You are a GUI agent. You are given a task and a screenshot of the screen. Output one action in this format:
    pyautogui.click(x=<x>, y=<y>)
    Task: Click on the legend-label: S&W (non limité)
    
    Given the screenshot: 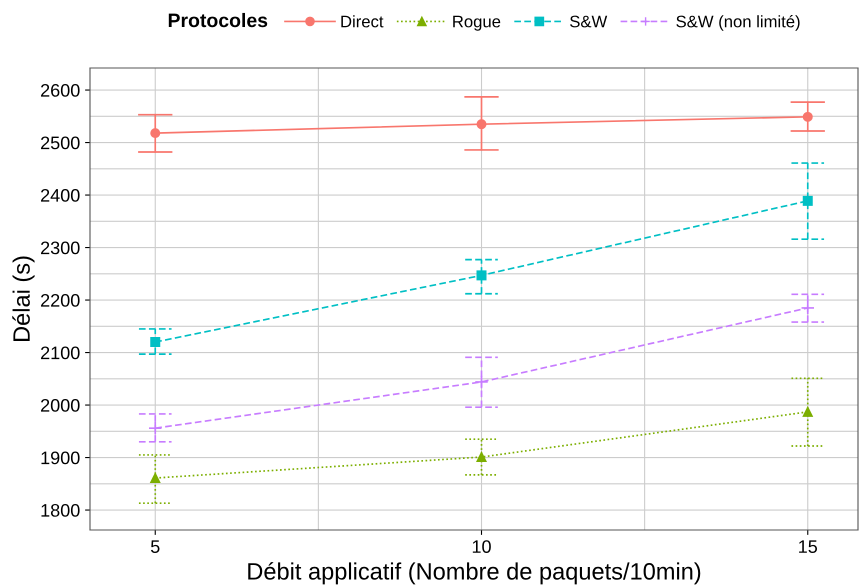 What is the action you would take?
    pyautogui.click(x=738, y=22)
    